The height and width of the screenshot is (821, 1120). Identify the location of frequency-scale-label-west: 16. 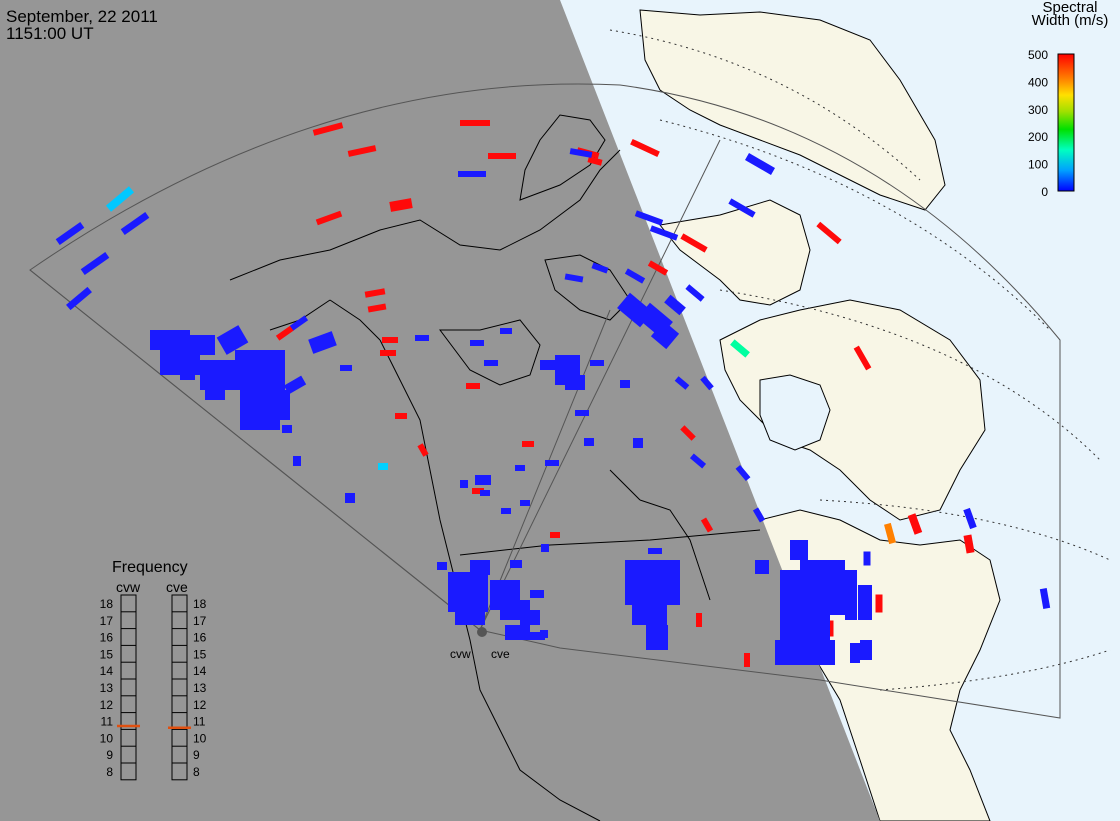
(107, 638).